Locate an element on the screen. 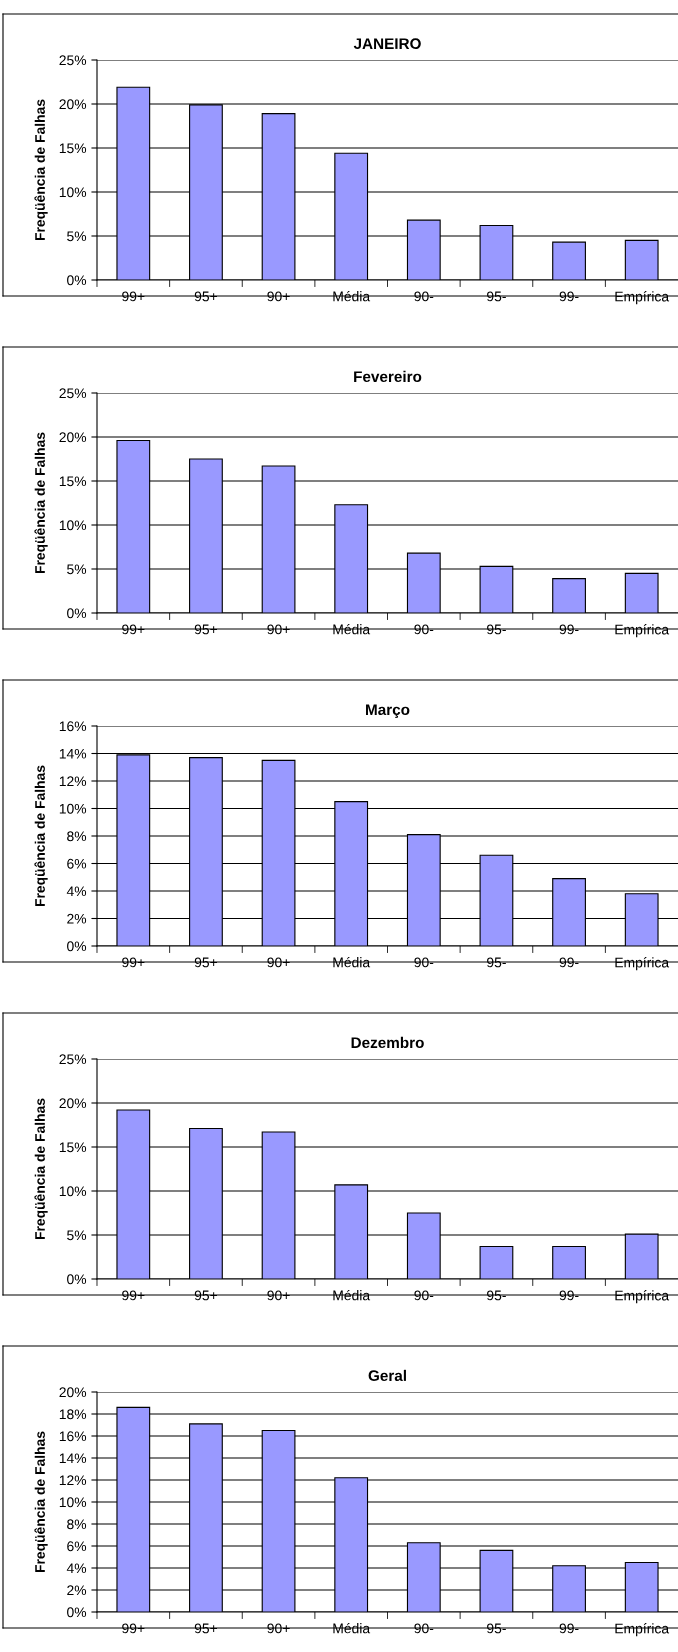 This screenshot has width=678, height=1652. chart-title: Dezembro is located at coordinates (387, 1042).